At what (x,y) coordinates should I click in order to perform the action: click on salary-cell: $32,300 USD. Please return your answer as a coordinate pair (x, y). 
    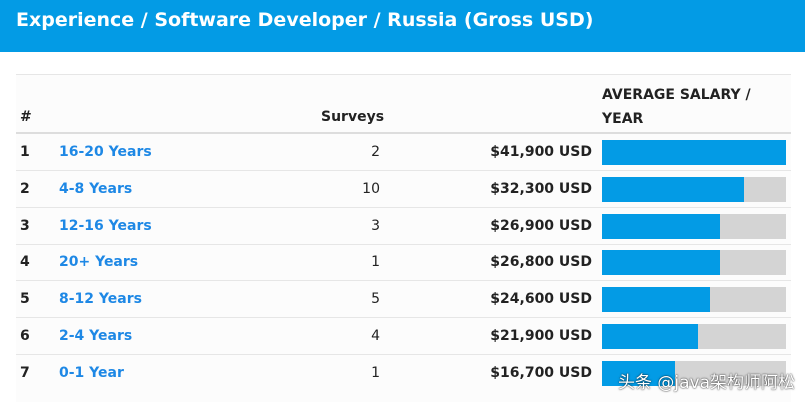
    Looking at the image, I should click on (541, 189).